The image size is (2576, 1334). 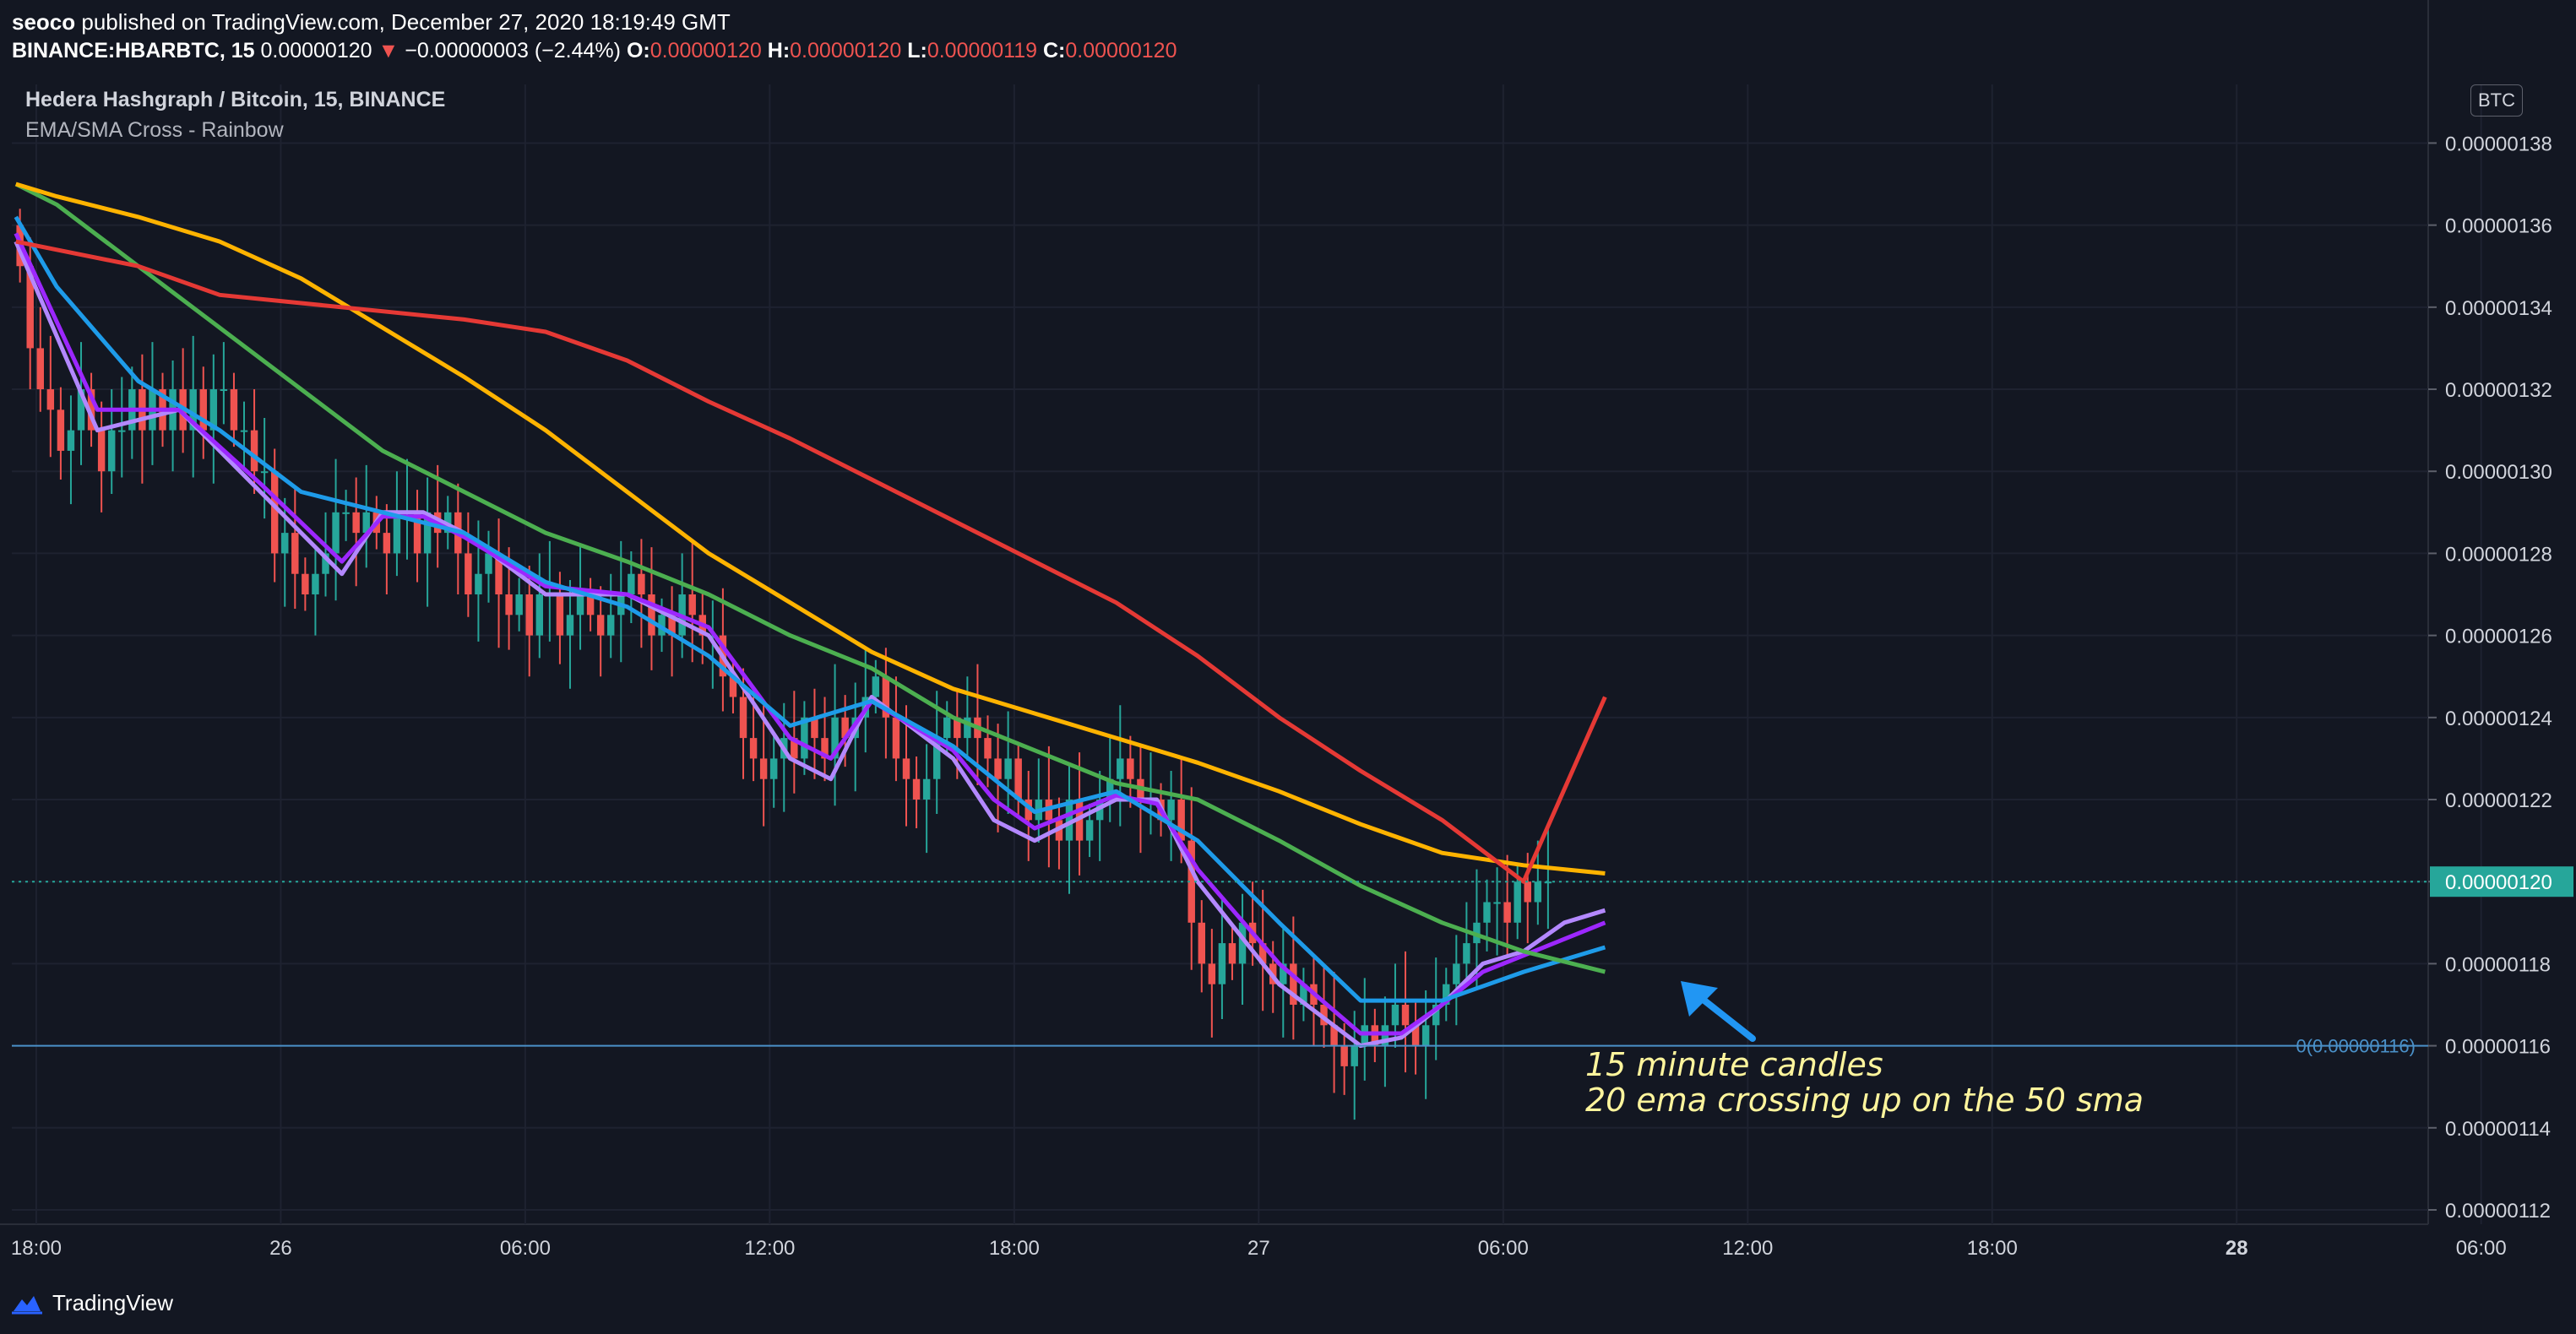 What do you see at coordinates (2356, 1046) in the screenshot?
I see `horizontal-line-label: 0(0.00000116)` at bounding box center [2356, 1046].